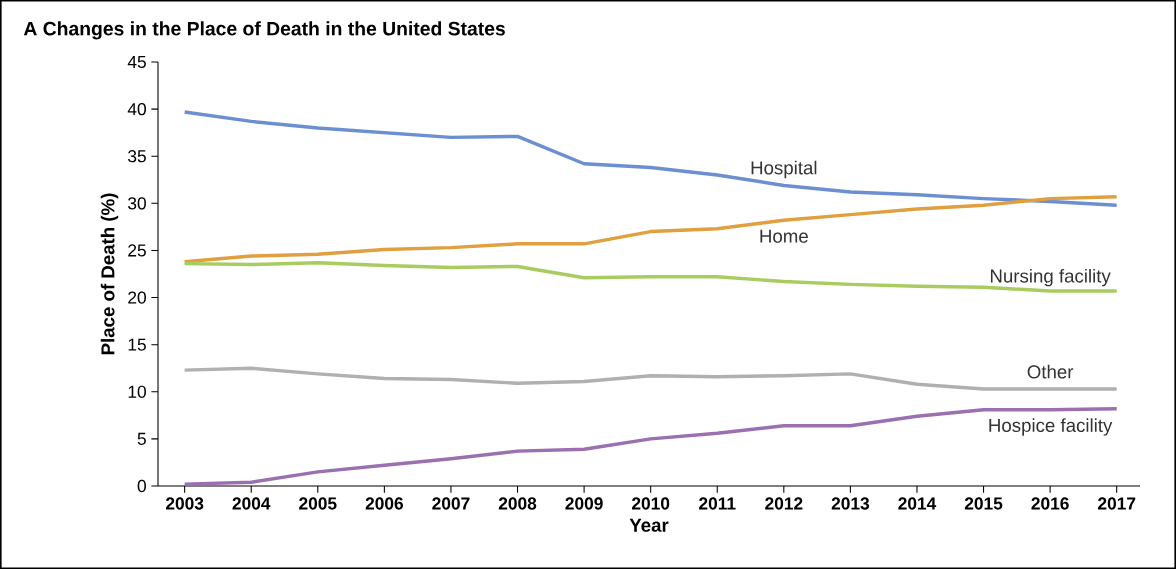 This screenshot has width=1176, height=569. What do you see at coordinates (649, 525) in the screenshot?
I see `x-axis-title: Year` at bounding box center [649, 525].